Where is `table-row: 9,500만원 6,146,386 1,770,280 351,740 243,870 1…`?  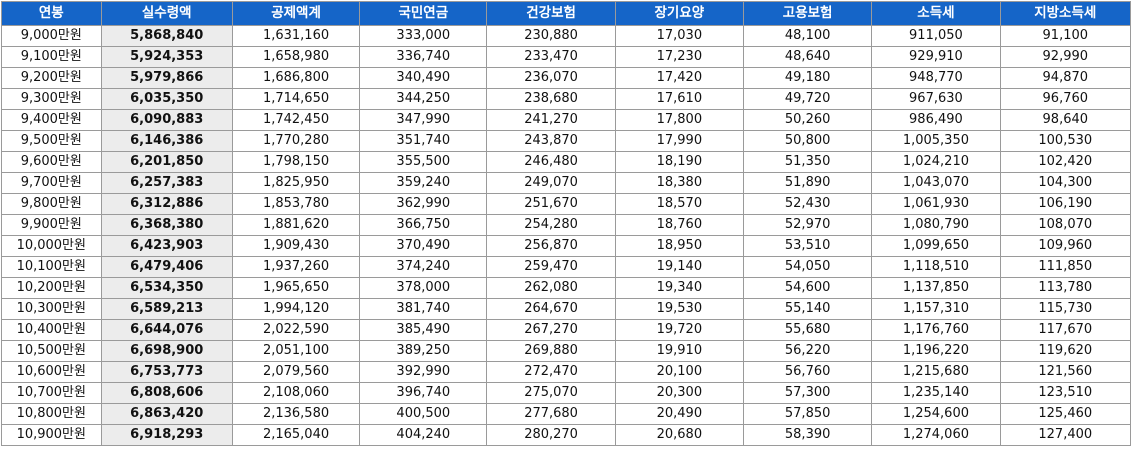
table-row: 9,500만원 6,146,386 1,770,280 351,740 243,870 1… is located at coordinates (566, 141).